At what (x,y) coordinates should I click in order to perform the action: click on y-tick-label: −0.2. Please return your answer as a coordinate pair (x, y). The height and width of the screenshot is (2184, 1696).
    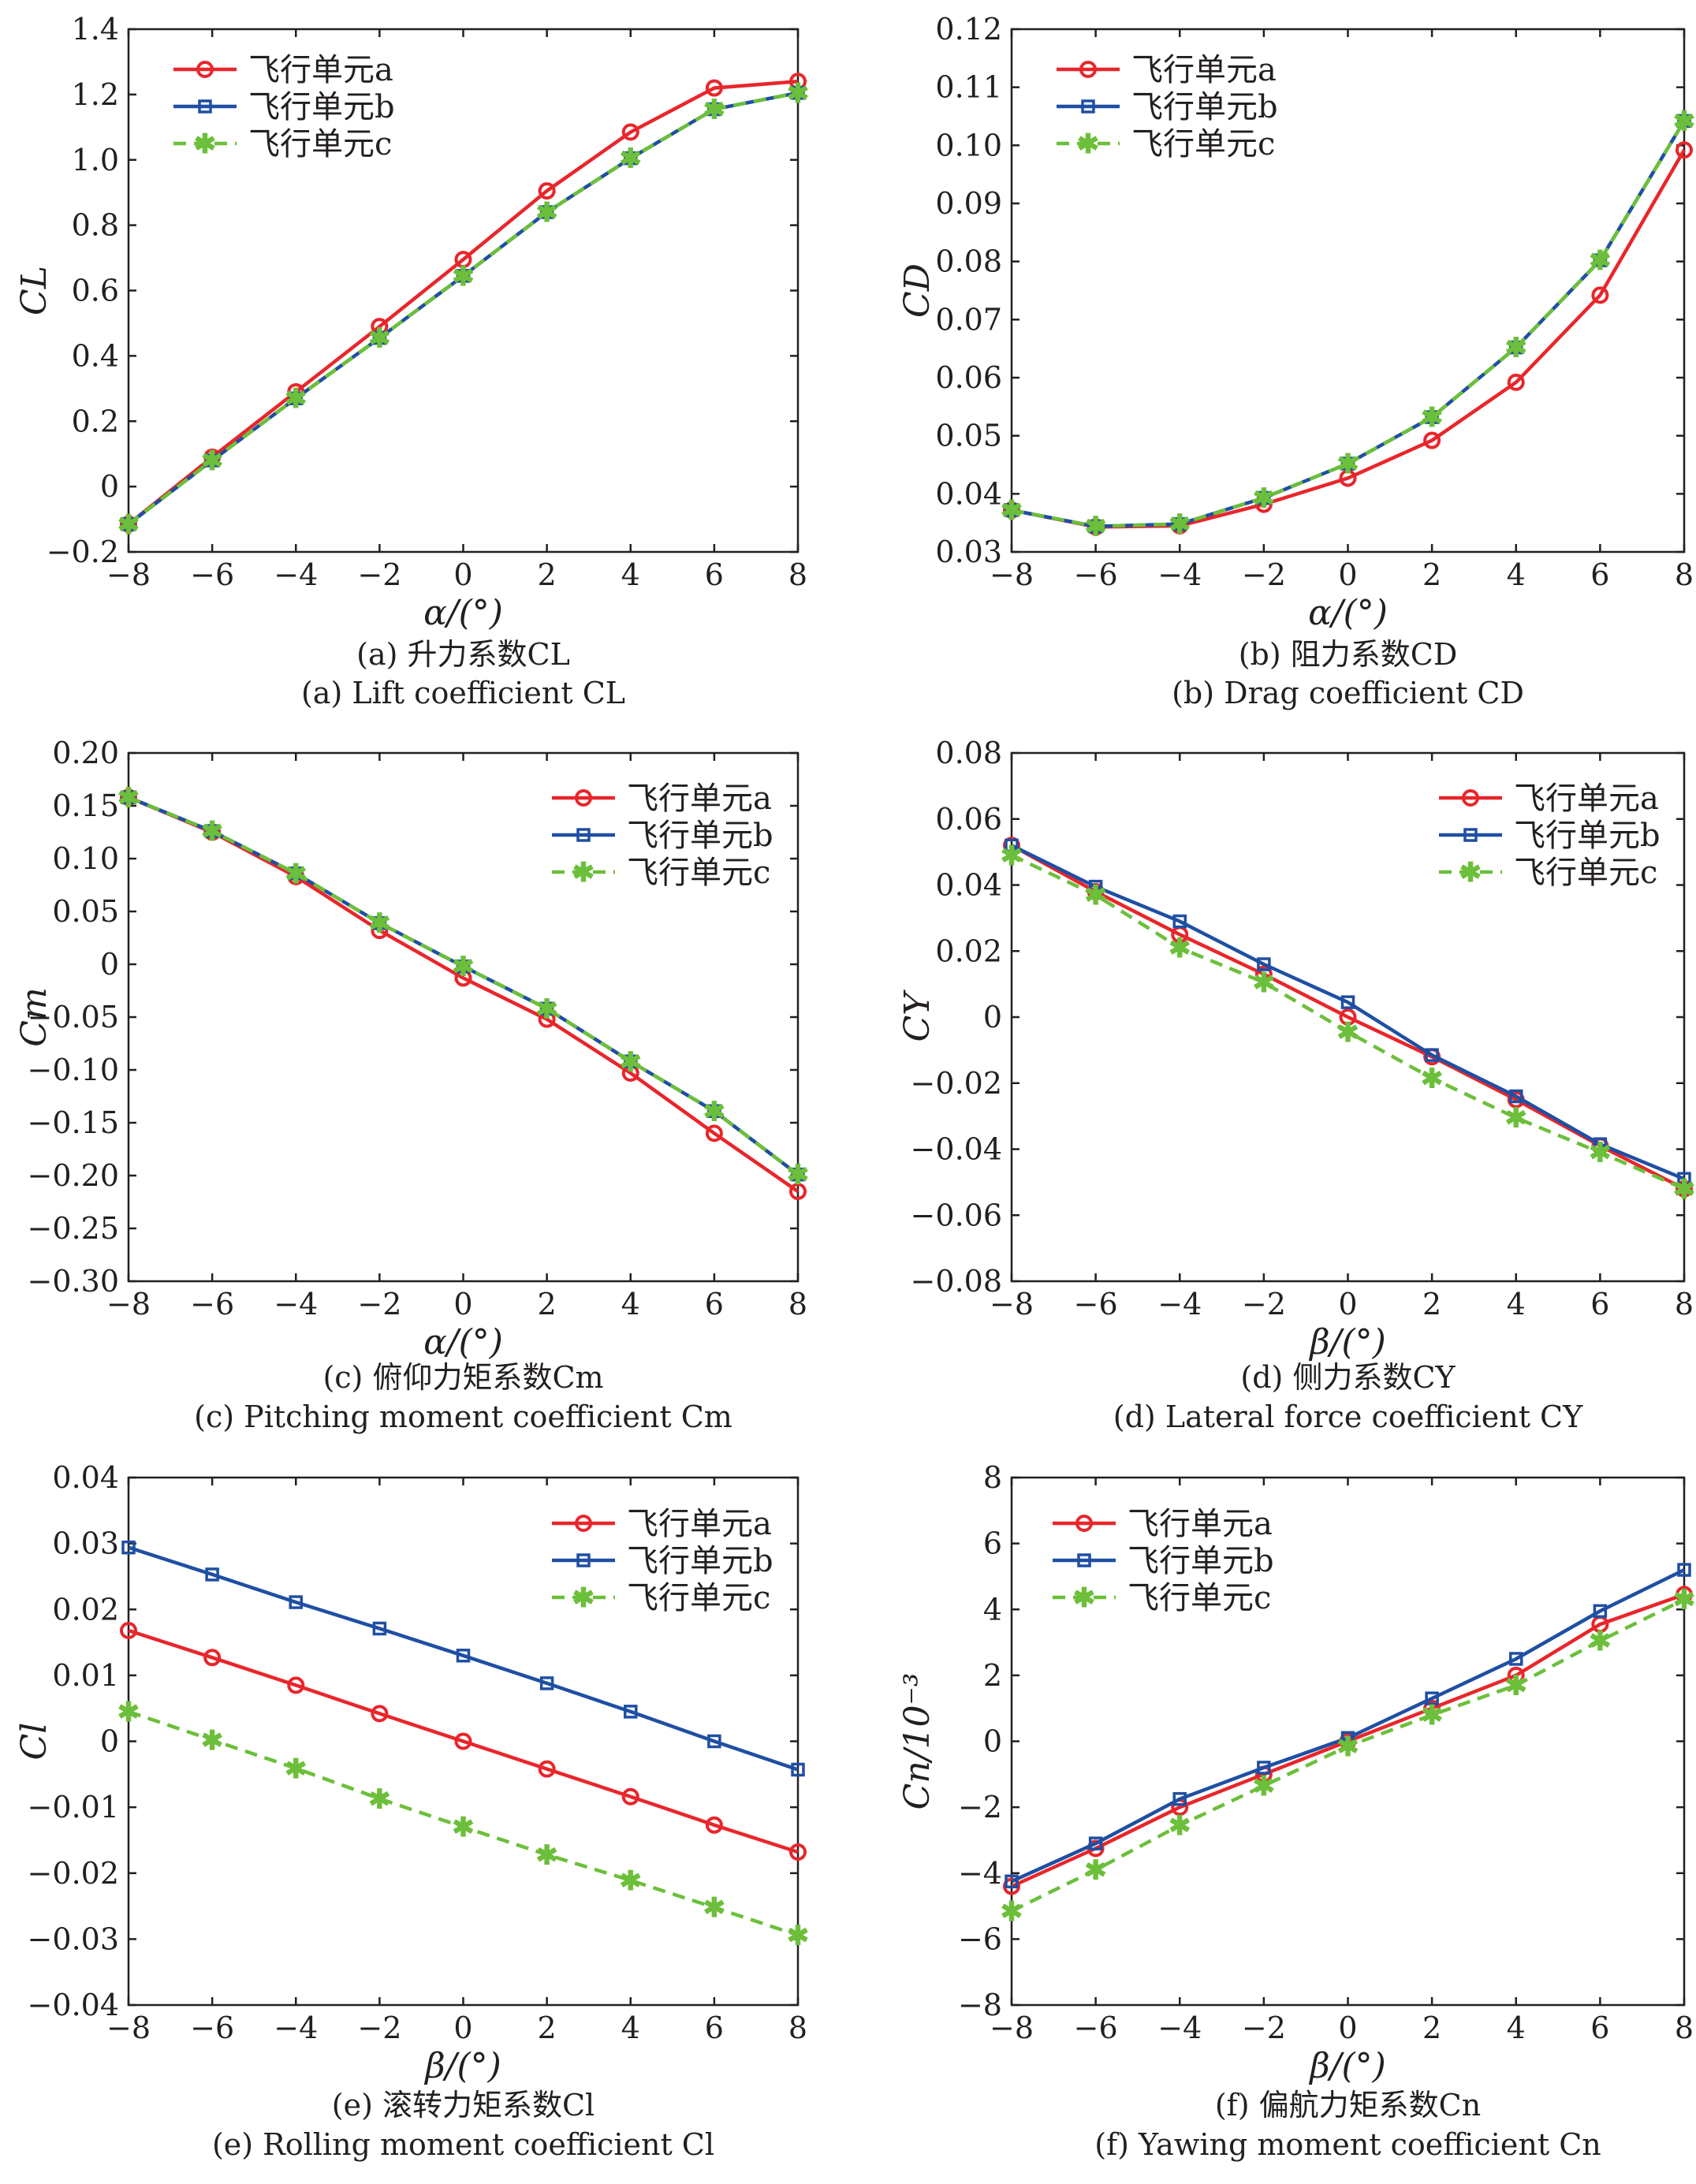
    Looking at the image, I should click on (83, 552).